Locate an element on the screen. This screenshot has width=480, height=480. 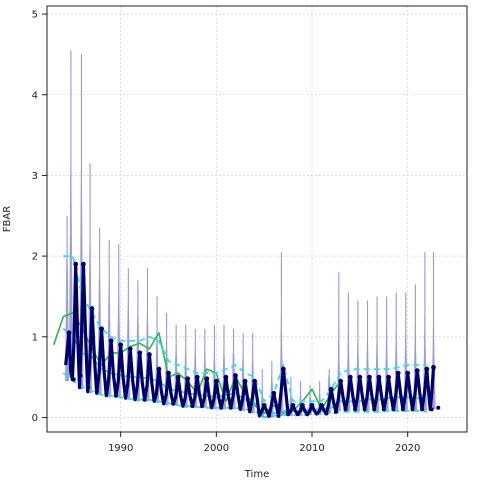
y-axis-title: FBAR is located at coordinates (7, 219).